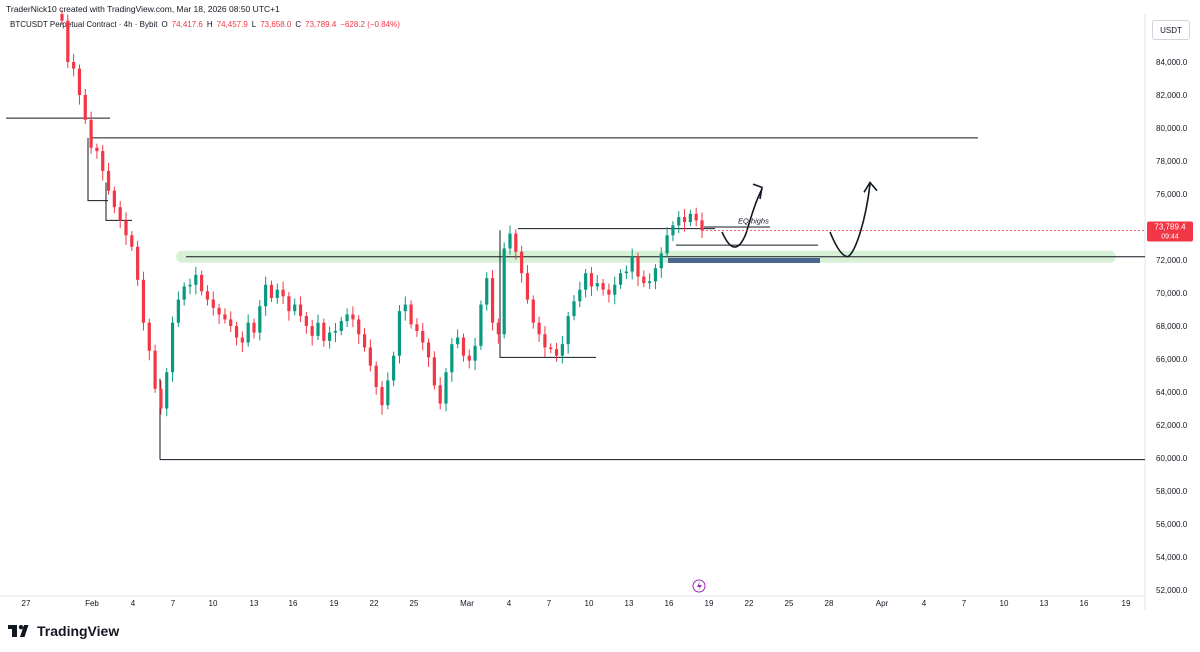 The image size is (1200, 652). Describe the element at coordinates (1172, 128) in the screenshot. I see `y-tick-label: 80,000.0` at that location.